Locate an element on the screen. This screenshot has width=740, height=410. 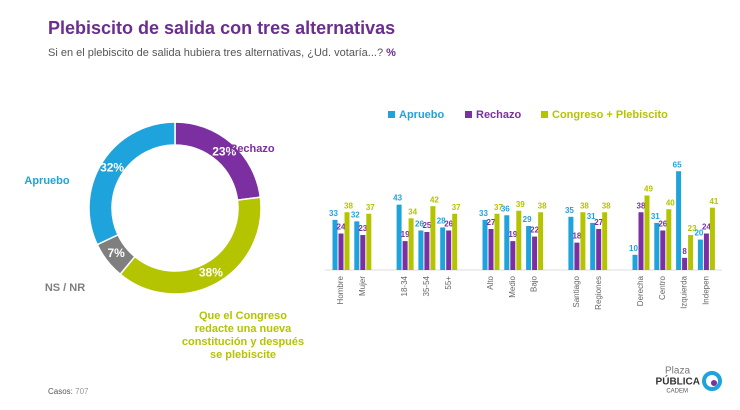
bar-value-label: 22 is located at coordinates (534, 230).